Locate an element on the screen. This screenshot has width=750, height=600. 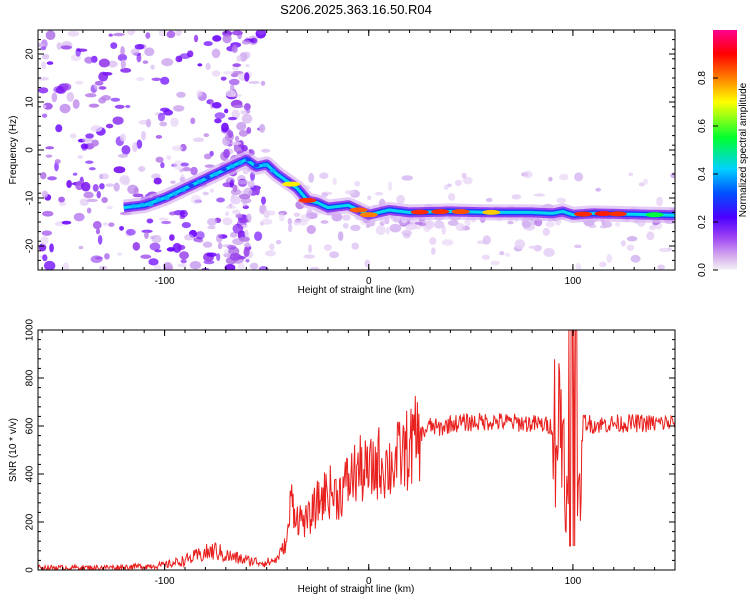
spectrogram-xtick-label: 100 is located at coordinates (573, 281).